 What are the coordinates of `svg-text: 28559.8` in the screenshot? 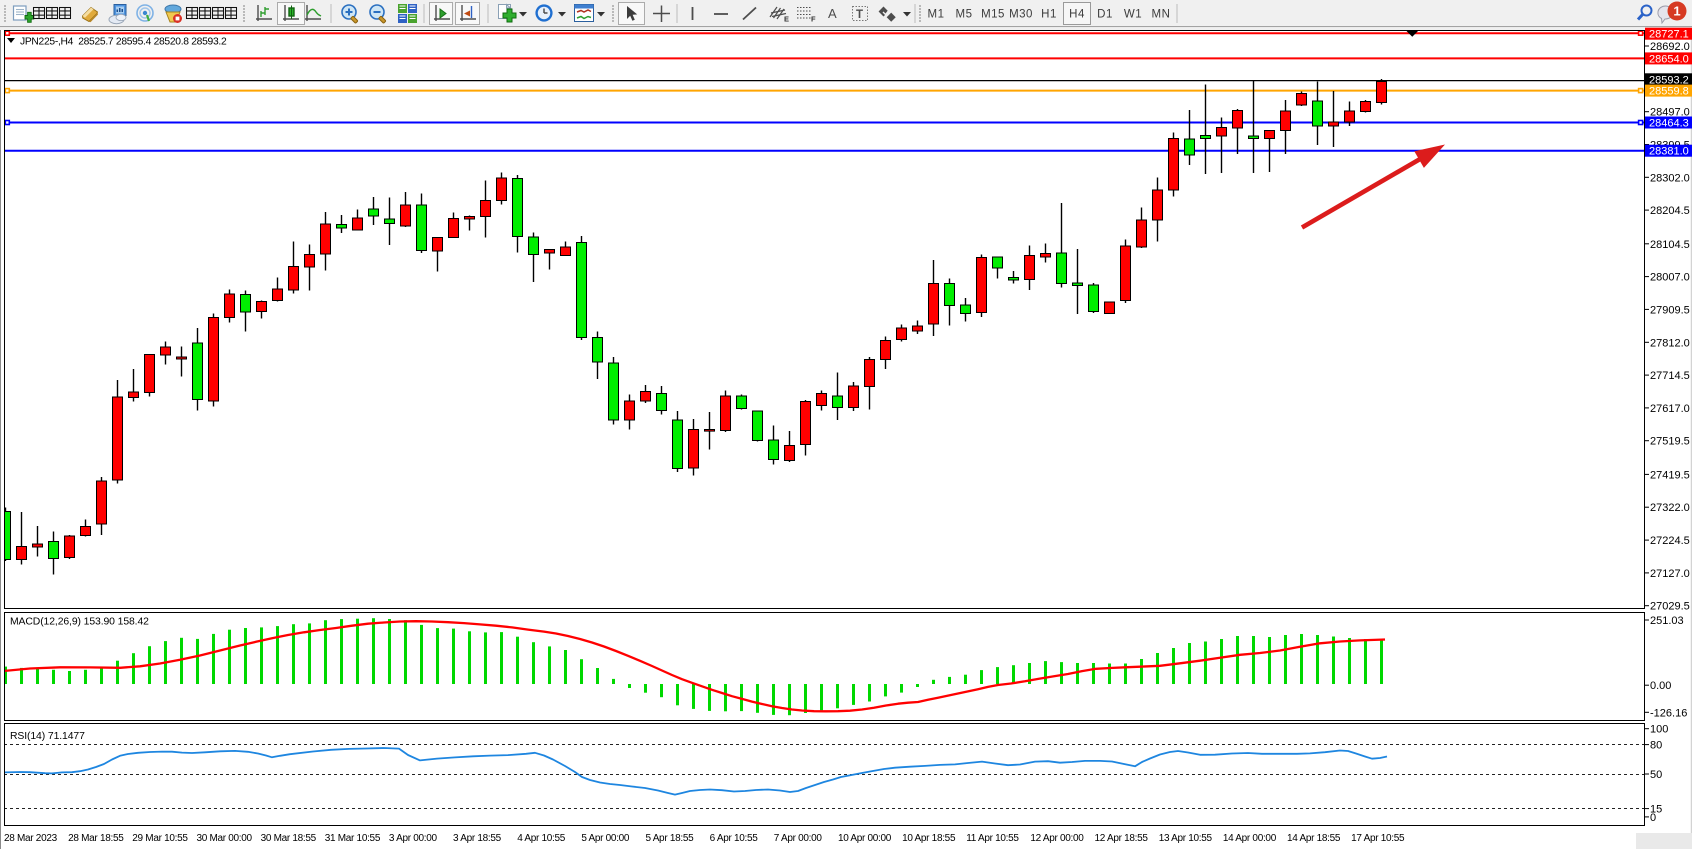 It's located at (1669, 92).